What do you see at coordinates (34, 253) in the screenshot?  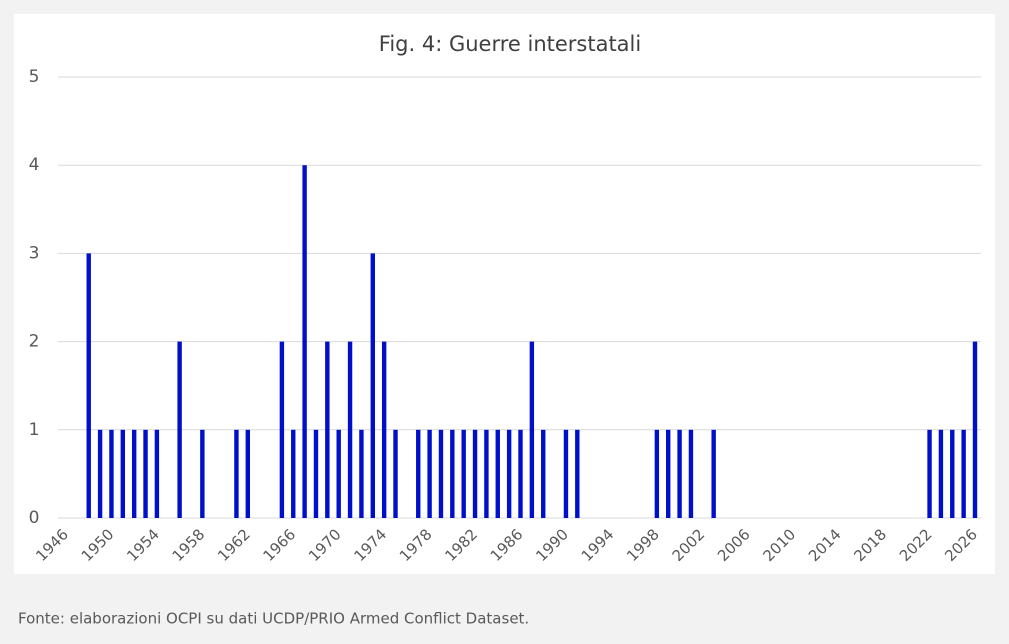 I see `y-tick-label: 3` at bounding box center [34, 253].